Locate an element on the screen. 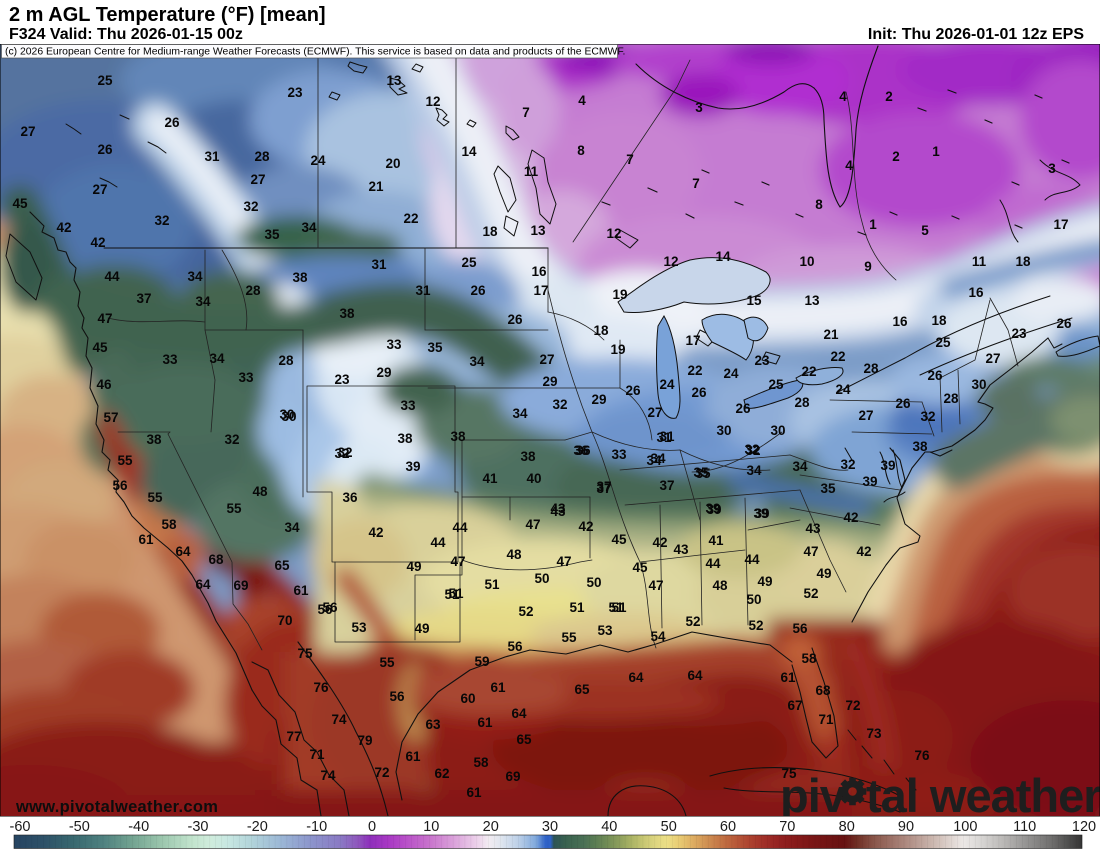 This screenshot has height=850, width=1100. svg-text: F324 Valid: Thu 2026-01-15 00z is located at coordinates (126, 34).